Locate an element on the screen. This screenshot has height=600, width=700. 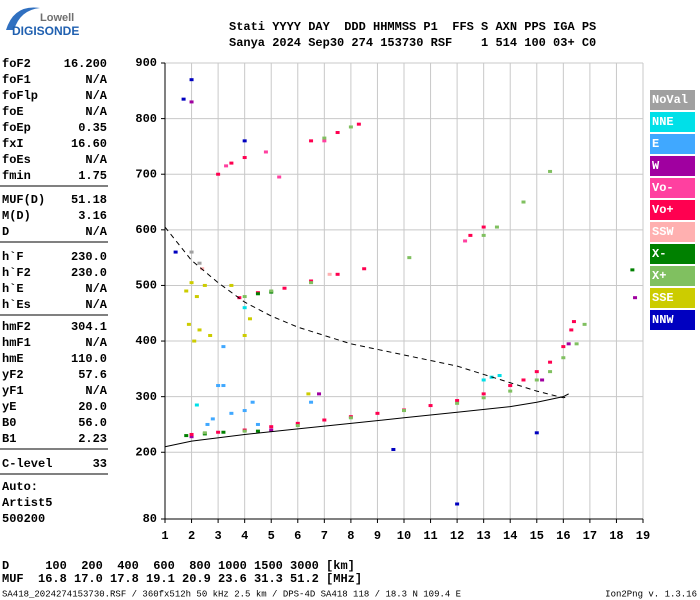
param-name: hmF1 is located at coordinates (16, 343).